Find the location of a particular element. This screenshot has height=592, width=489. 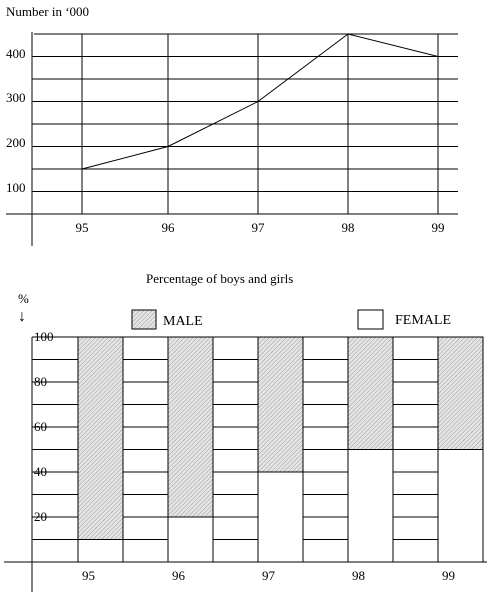

line-chart-y-tick-label: 300 is located at coordinates (16, 97).